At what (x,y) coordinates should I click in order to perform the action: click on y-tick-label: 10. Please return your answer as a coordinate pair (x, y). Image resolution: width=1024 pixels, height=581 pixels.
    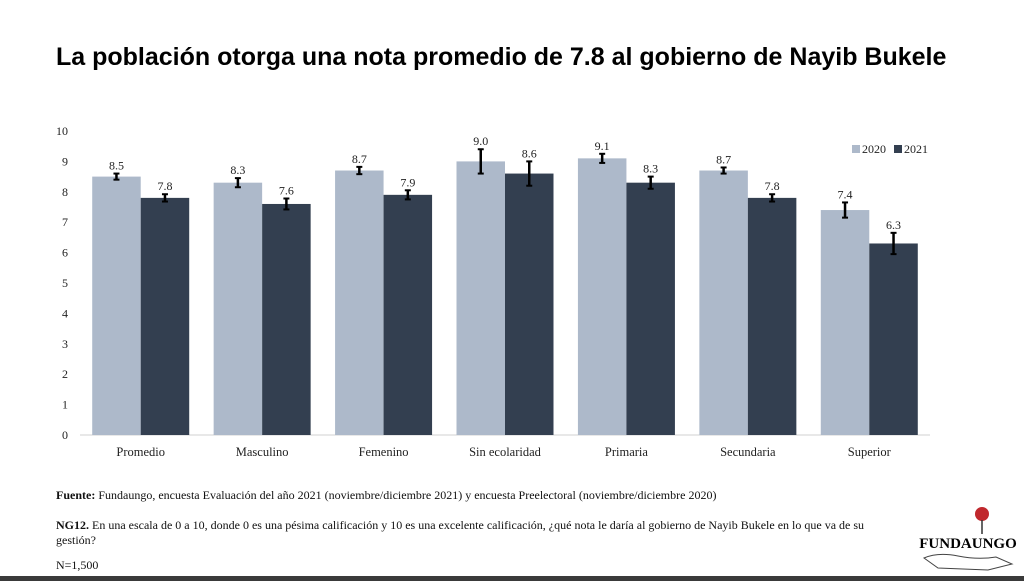
    Looking at the image, I should click on (62, 131).